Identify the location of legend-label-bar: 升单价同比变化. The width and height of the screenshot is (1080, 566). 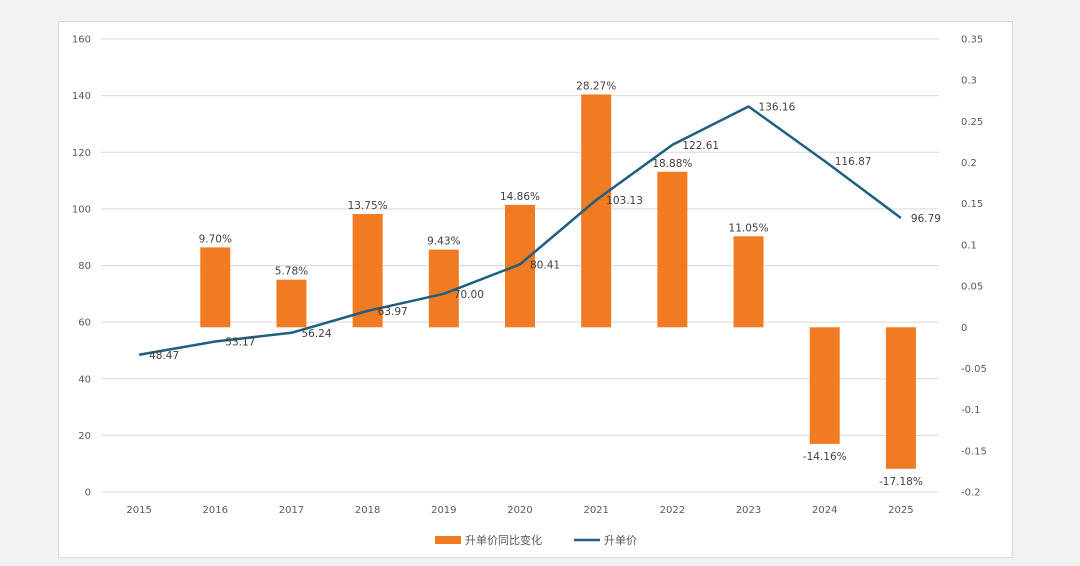
(503, 540).